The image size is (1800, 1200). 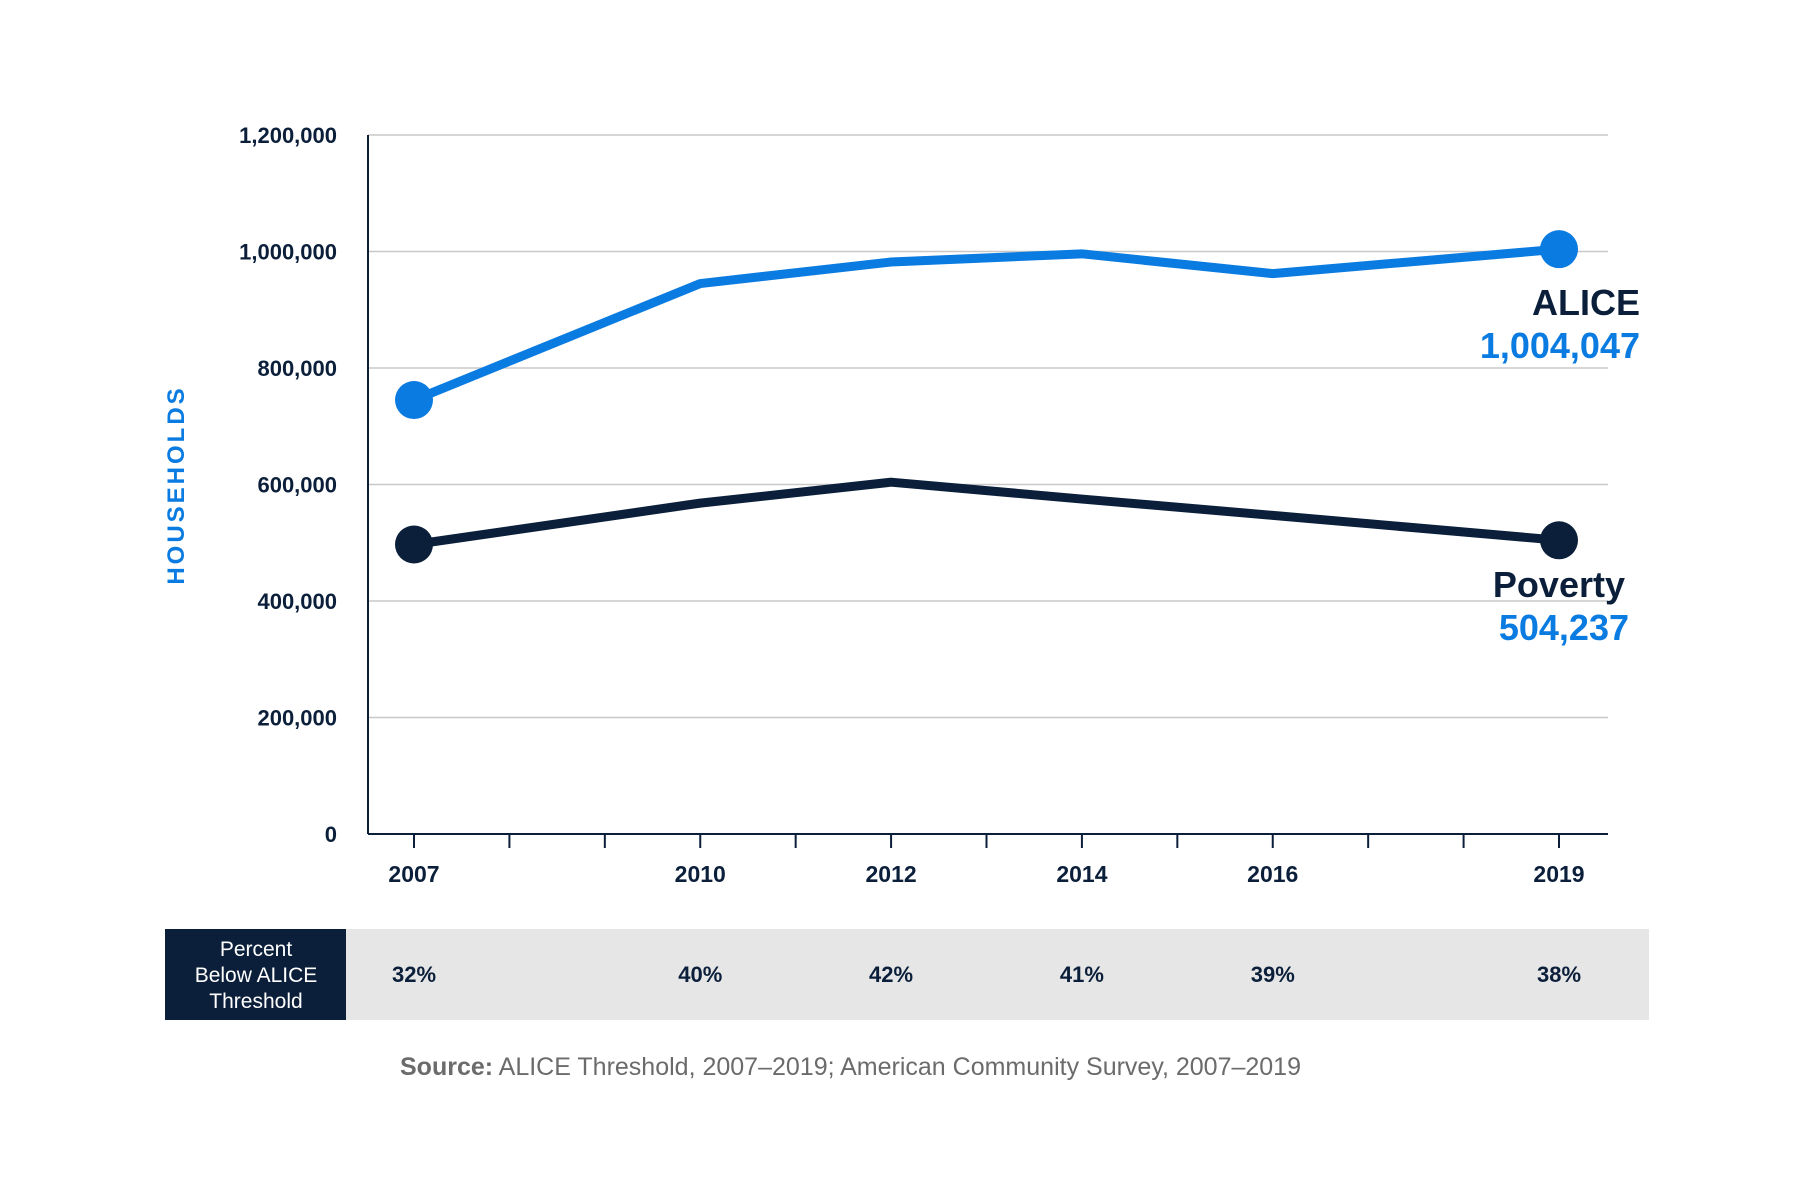 What do you see at coordinates (297, 601) in the screenshot?
I see `y-tick-label: 400,000` at bounding box center [297, 601].